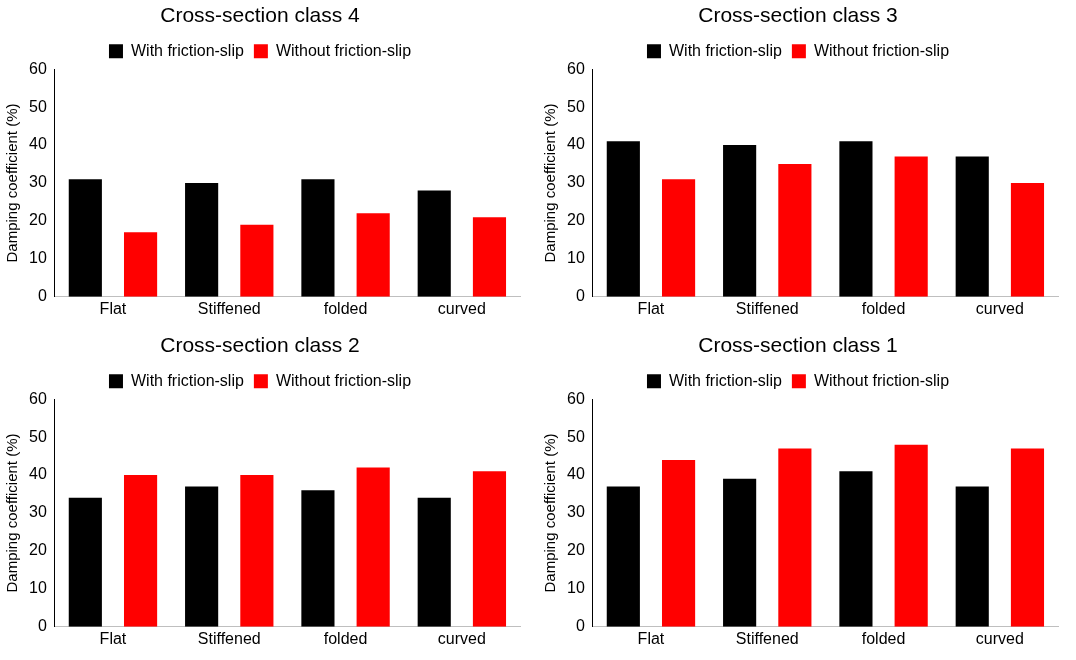 The width and height of the screenshot is (1076, 660). What do you see at coordinates (260, 15) in the screenshot?
I see `chart-title: Cross-section class 4` at bounding box center [260, 15].